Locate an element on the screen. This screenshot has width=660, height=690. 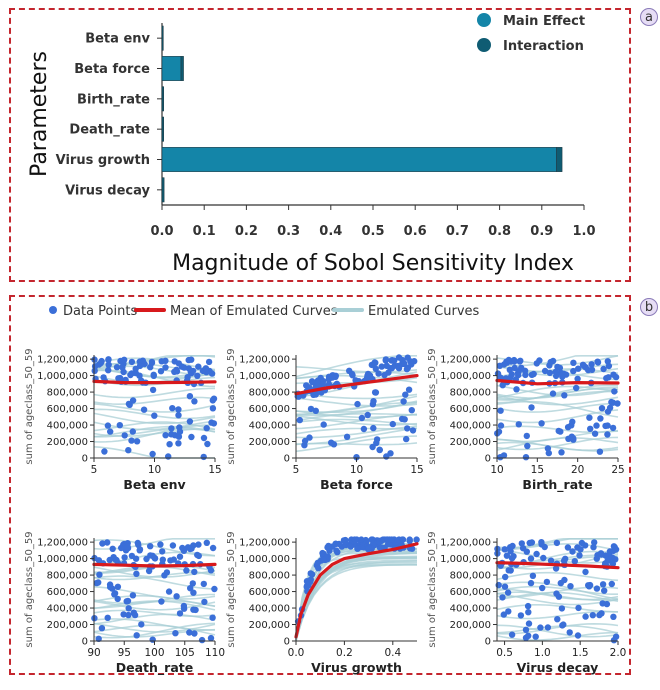
x-tick-label: 15 is located at coordinates (537, 470).